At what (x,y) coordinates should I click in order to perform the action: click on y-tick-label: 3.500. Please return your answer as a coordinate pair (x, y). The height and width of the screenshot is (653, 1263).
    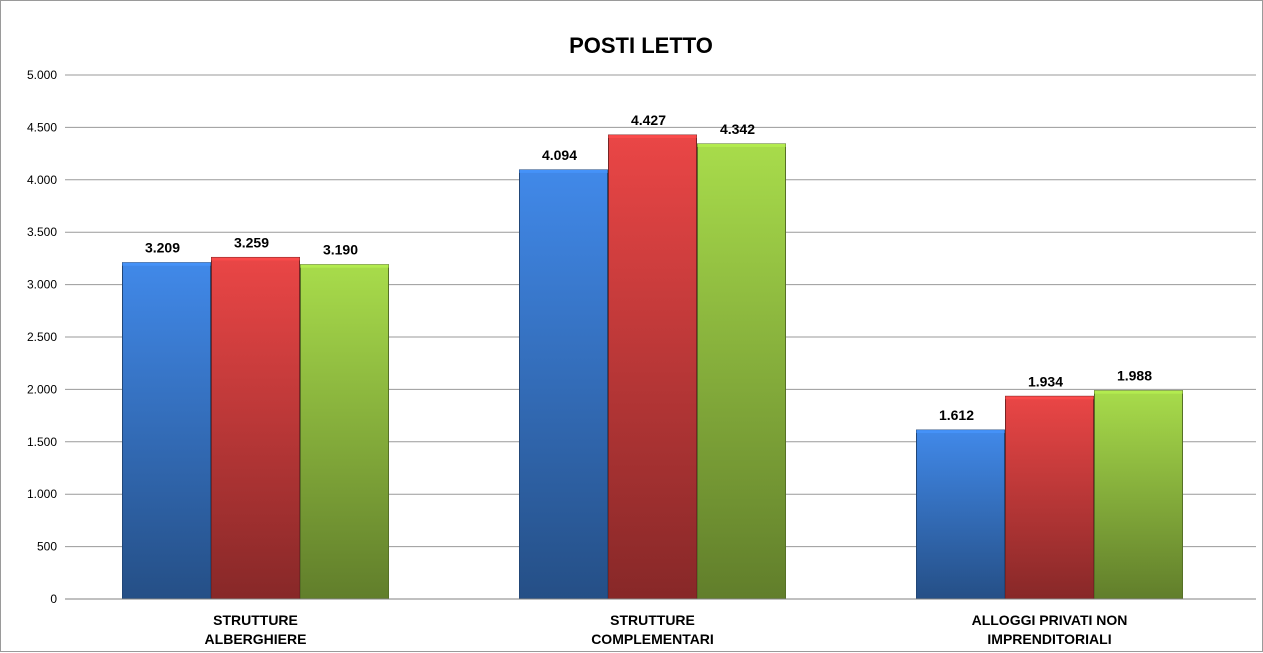
    Looking at the image, I should click on (42, 232).